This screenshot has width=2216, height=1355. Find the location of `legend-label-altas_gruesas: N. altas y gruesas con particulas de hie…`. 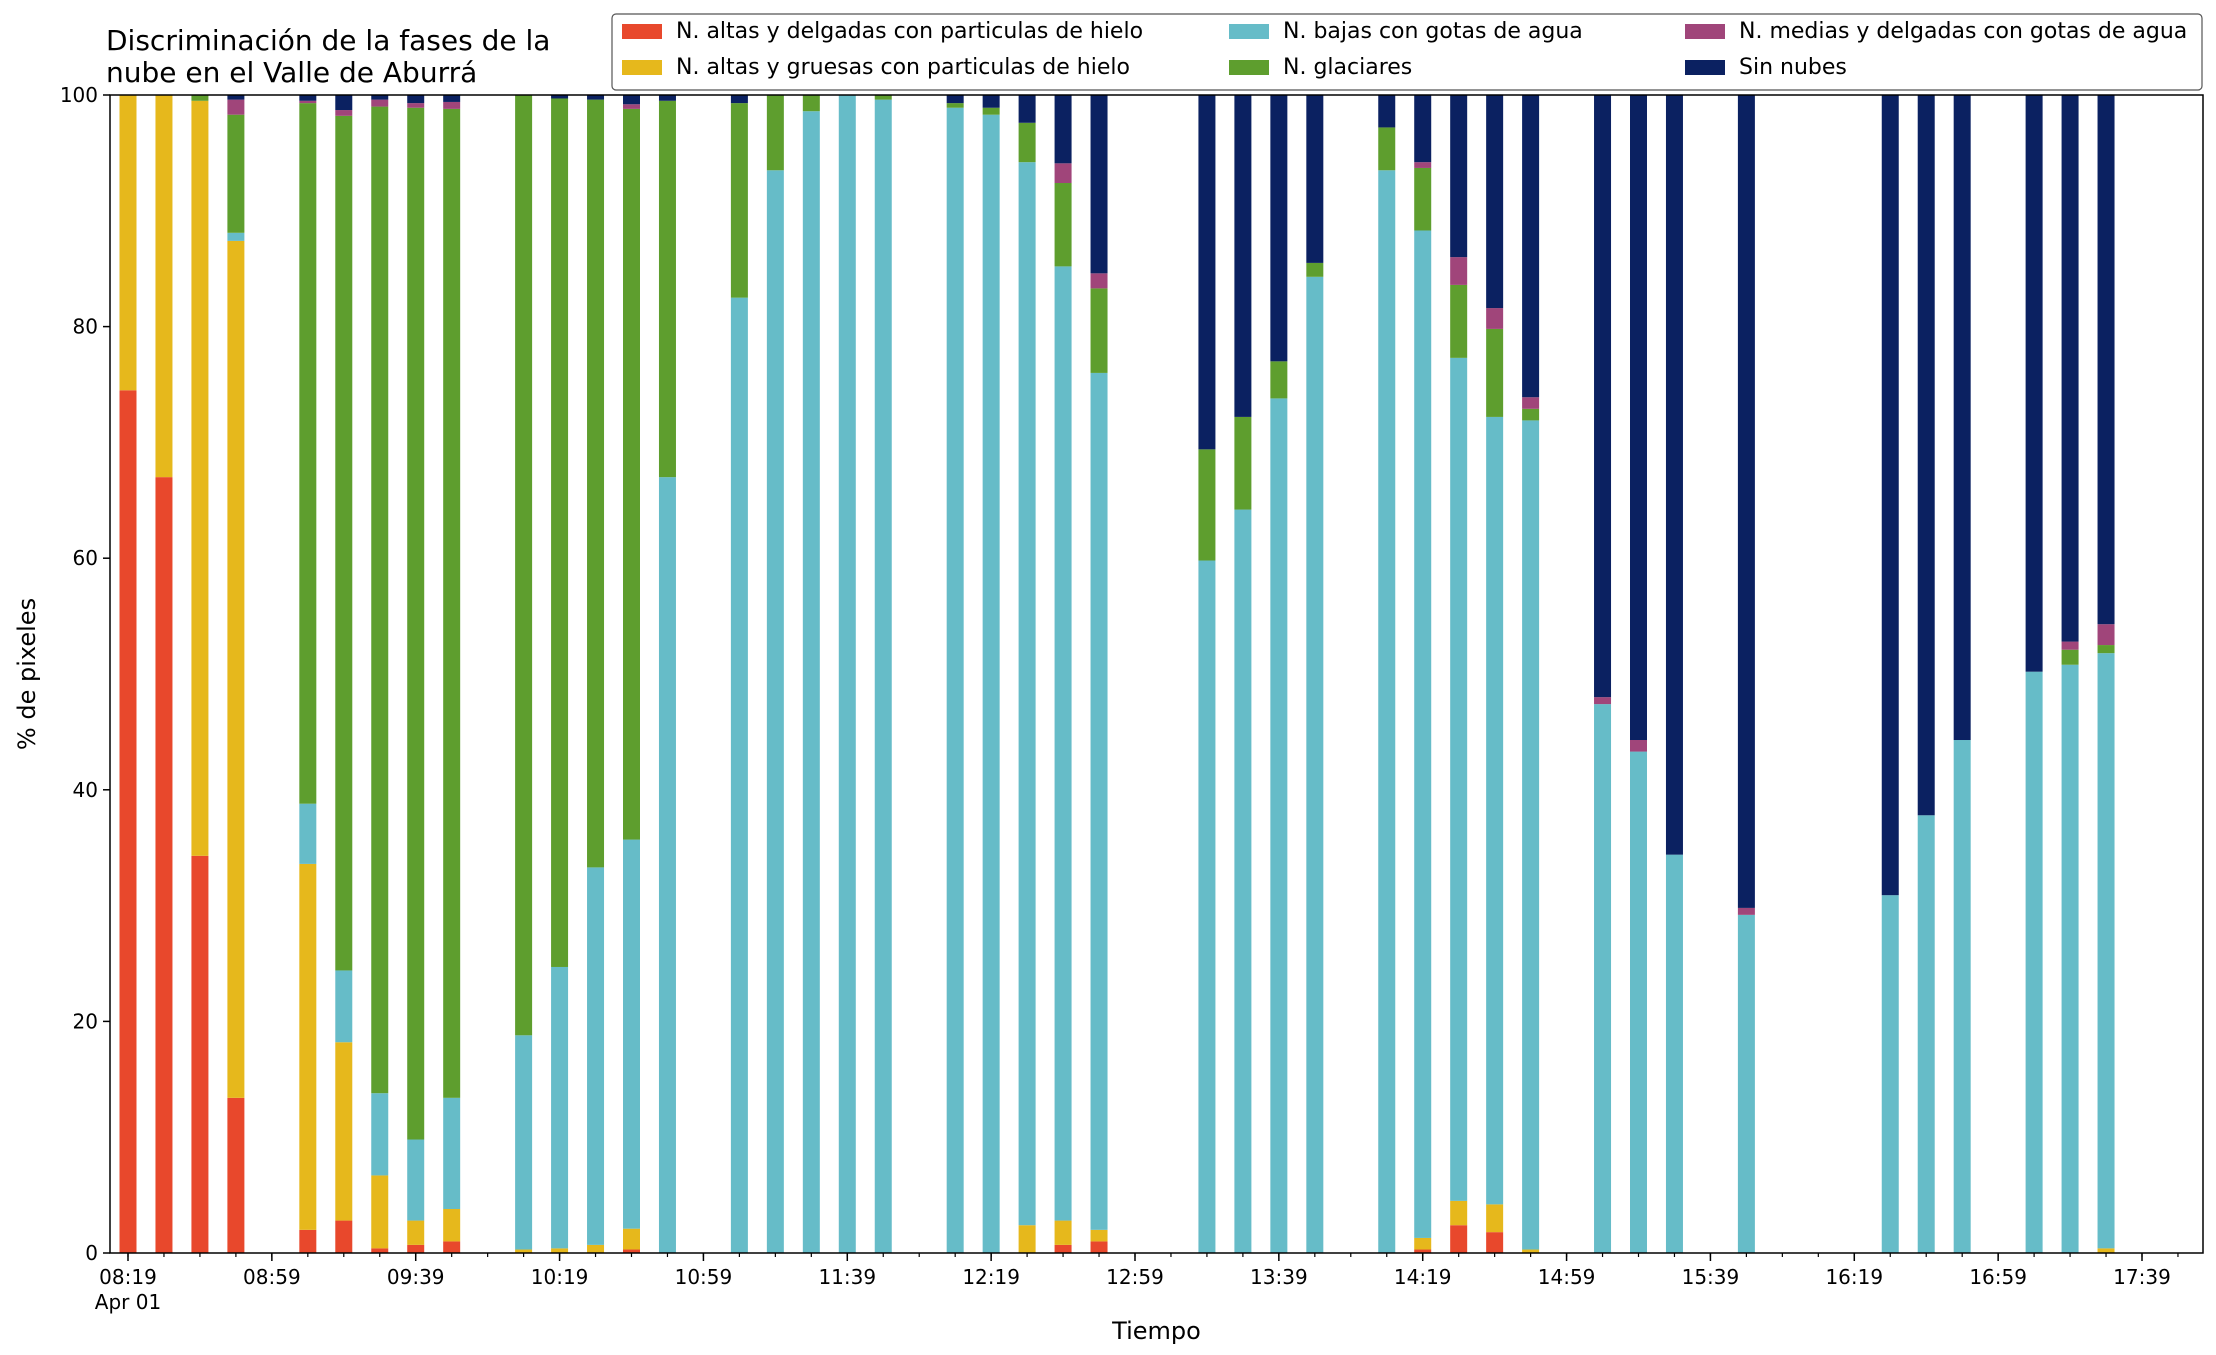

legend-label-altas_gruesas: N. altas y gruesas con particulas de hie… is located at coordinates (903, 67).